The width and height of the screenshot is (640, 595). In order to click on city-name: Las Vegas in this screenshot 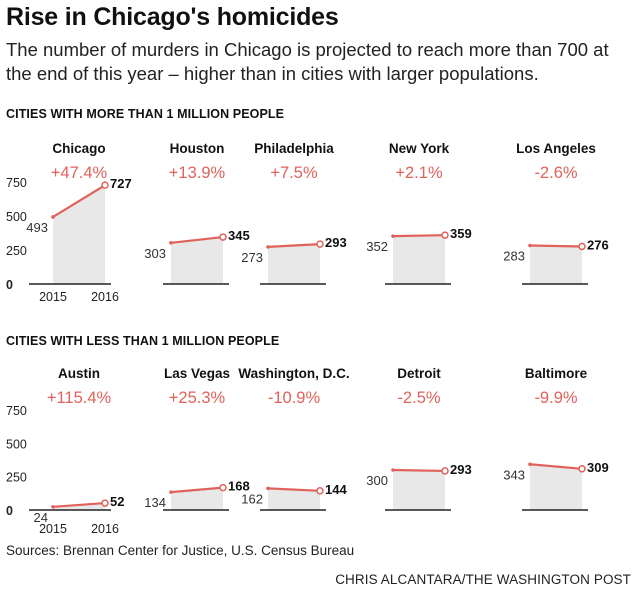, I will do `click(197, 373)`.